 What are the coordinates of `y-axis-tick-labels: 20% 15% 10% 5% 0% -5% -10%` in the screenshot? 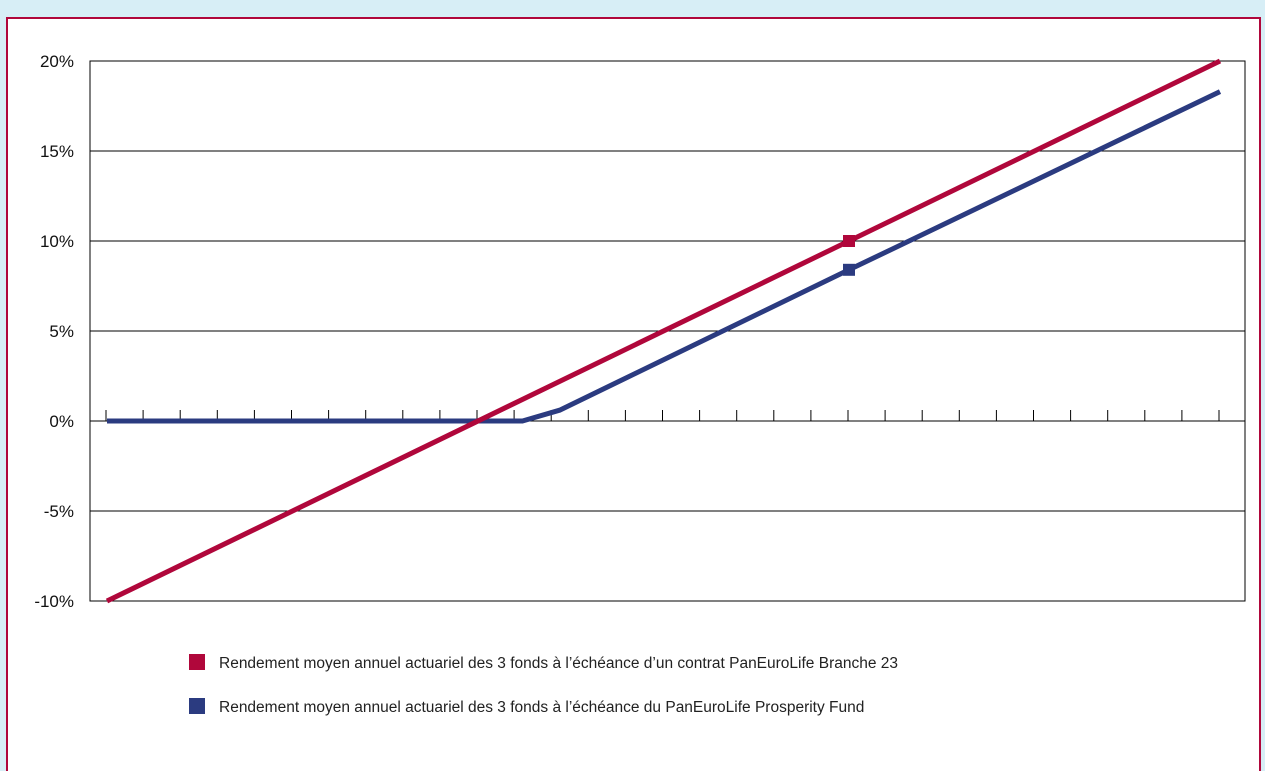 It's located at (54, 331).